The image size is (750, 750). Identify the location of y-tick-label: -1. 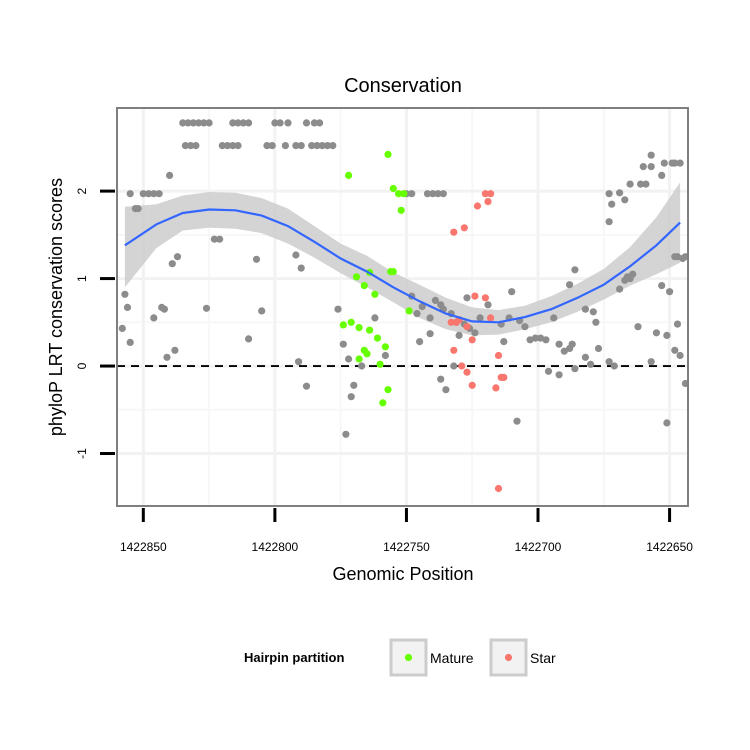
(82, 453).